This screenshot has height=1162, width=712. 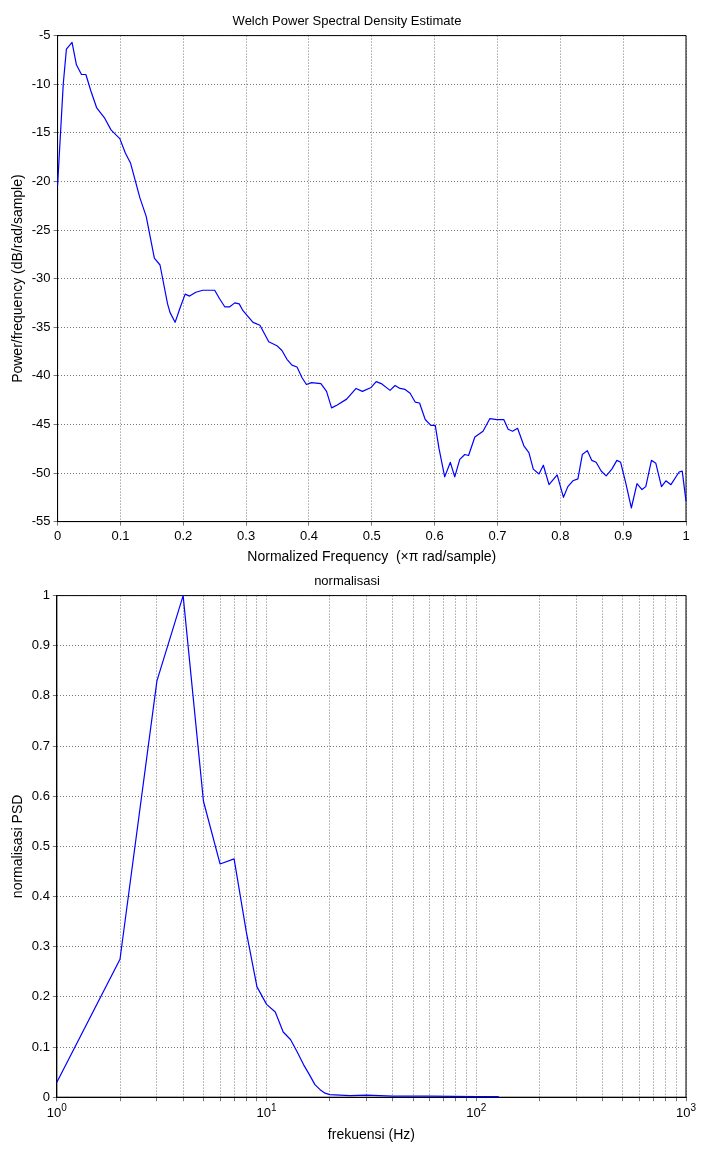 I want to click on x-tick-label: 0.7, so click(x=497, y=535).